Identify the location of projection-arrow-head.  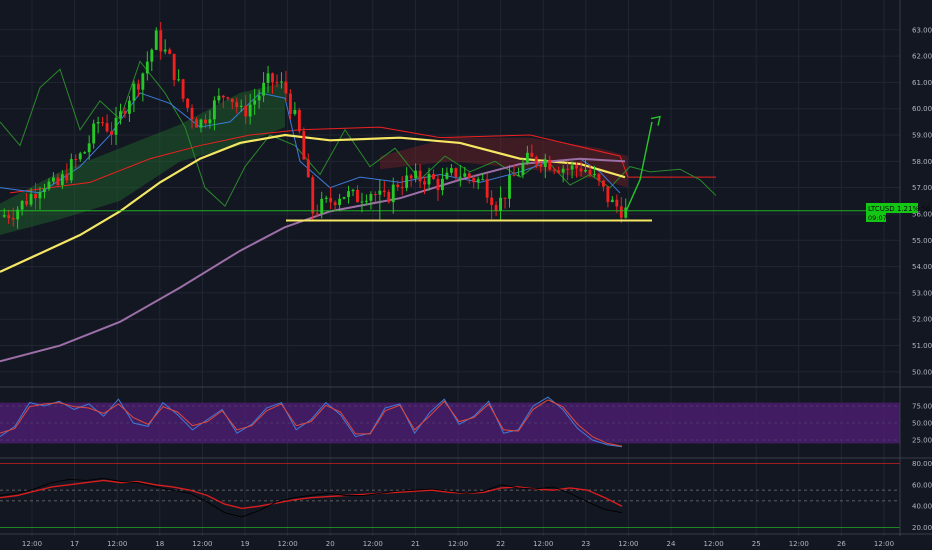
(655, 120).